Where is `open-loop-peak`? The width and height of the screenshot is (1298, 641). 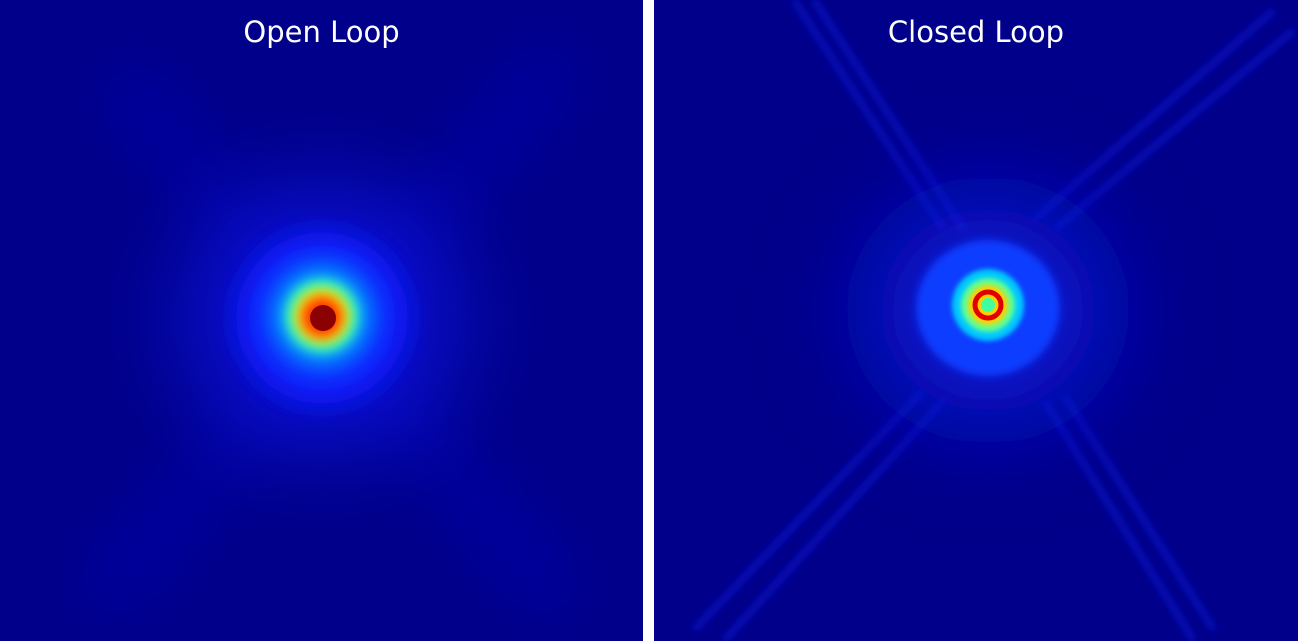
open-loop-peak is located at coordinates (323, 318).